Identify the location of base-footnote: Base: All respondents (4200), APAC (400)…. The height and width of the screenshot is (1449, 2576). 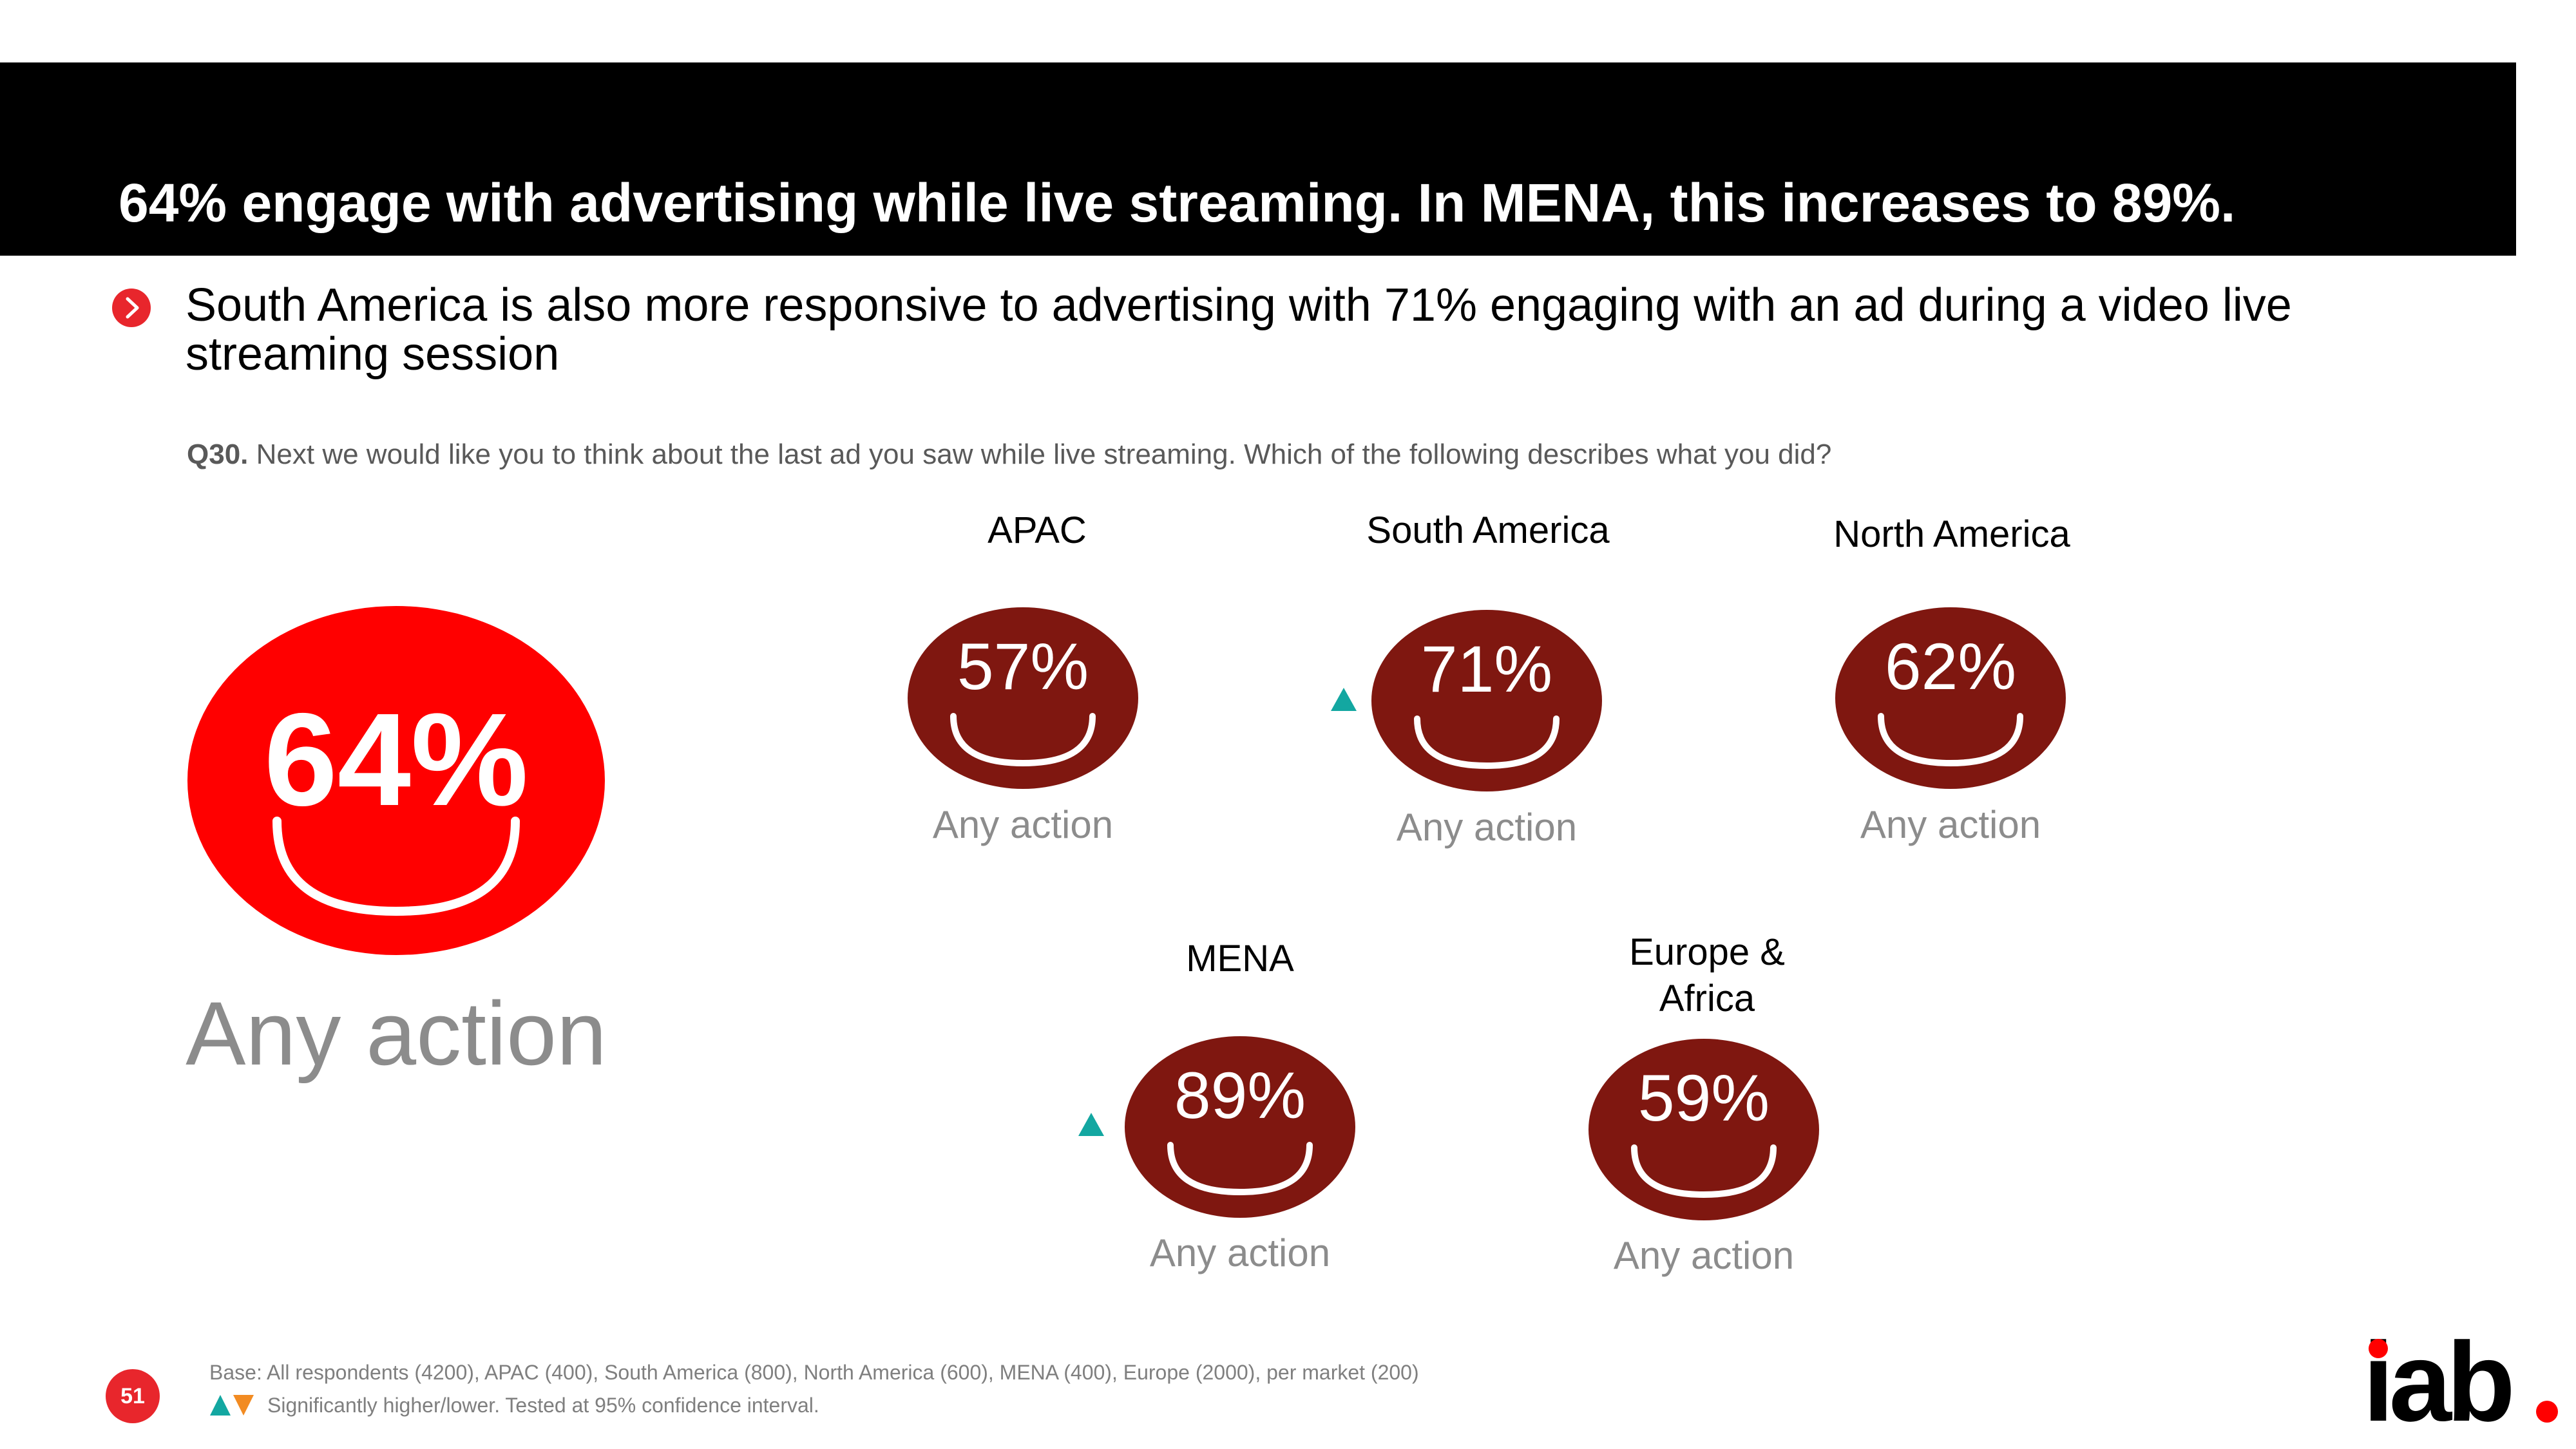
(814, 1372).